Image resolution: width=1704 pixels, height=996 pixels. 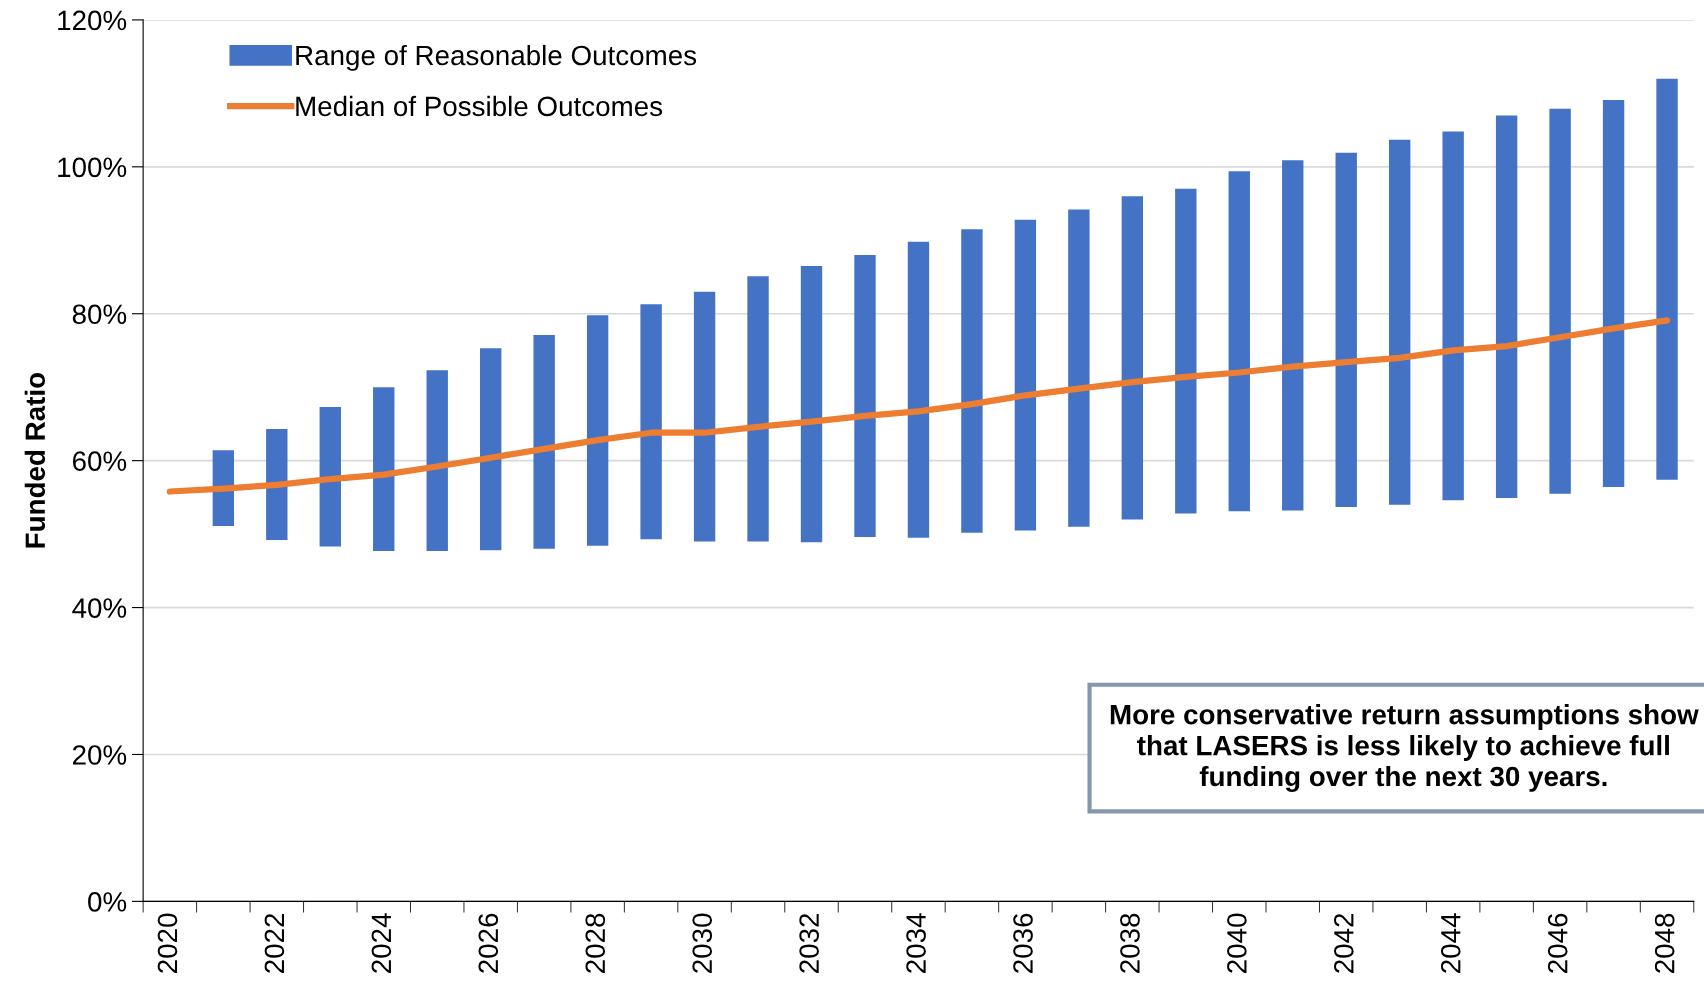 I want to click on legend-label: Median of Possible Outcomes, so click(x=479, y=106).